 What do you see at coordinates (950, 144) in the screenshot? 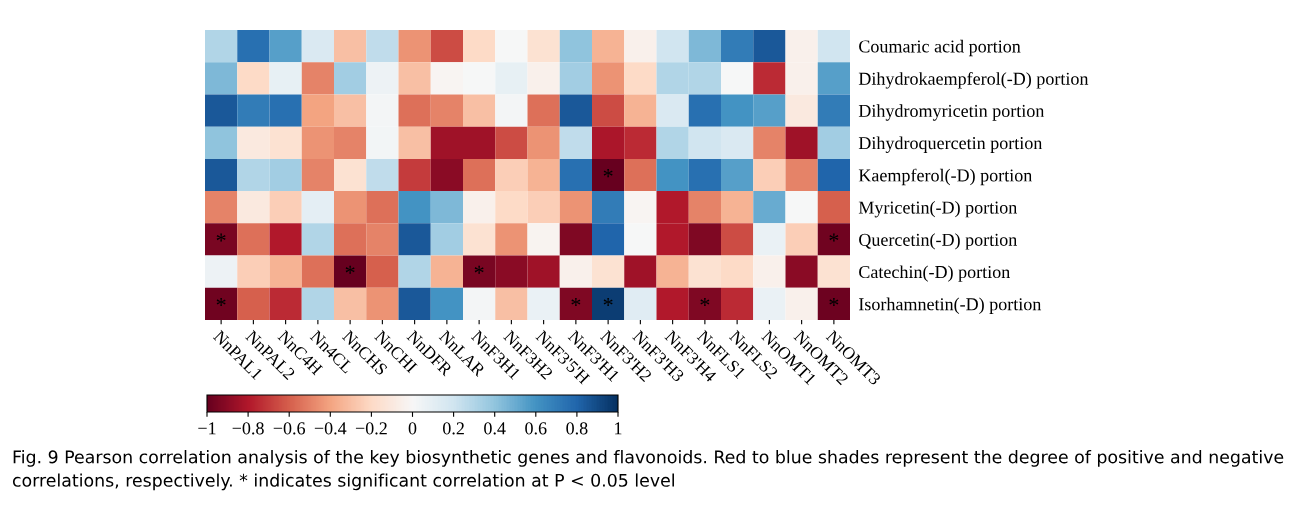
I see `y-tick-label: Dihydroquercetin portion` at bounding box center [950, 144].